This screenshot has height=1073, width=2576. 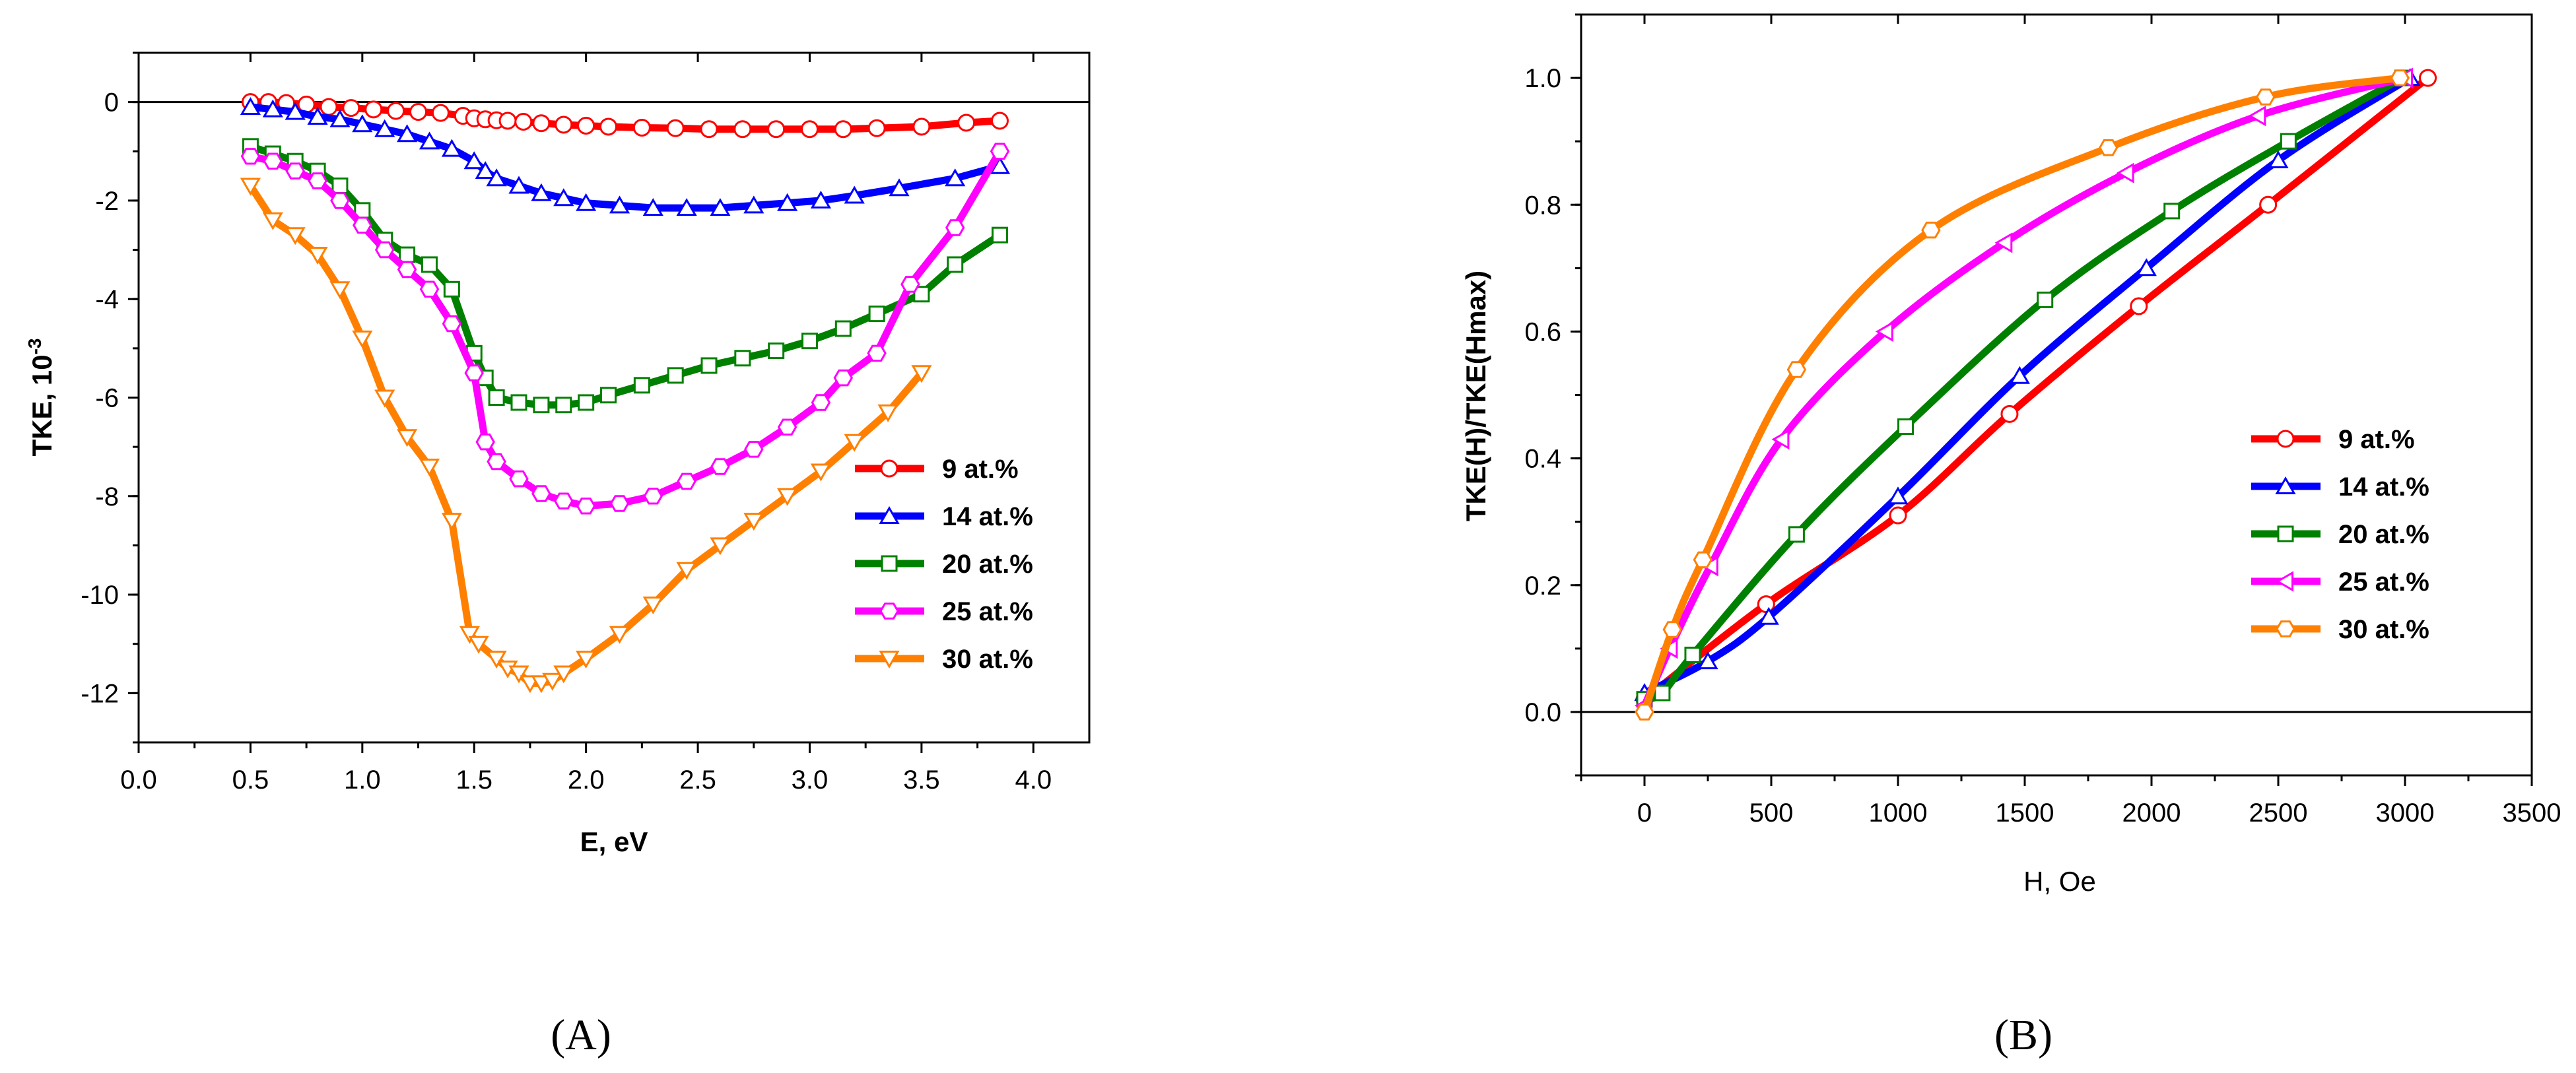 I want to click on chart-a-y-tick-label: -8, so click(x=107, y=497).